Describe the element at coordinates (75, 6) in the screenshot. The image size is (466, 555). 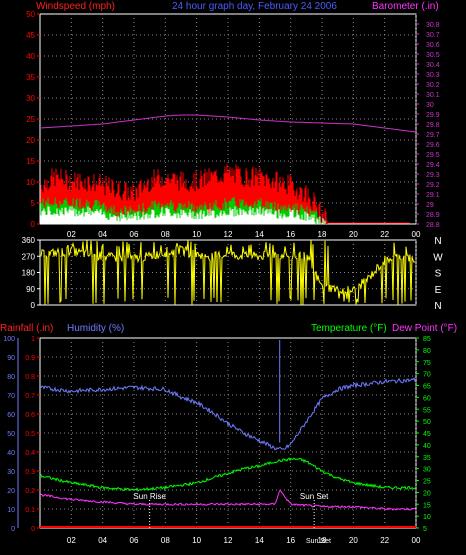
I see `windspeed-label: Windspeed (mph)` at that location.